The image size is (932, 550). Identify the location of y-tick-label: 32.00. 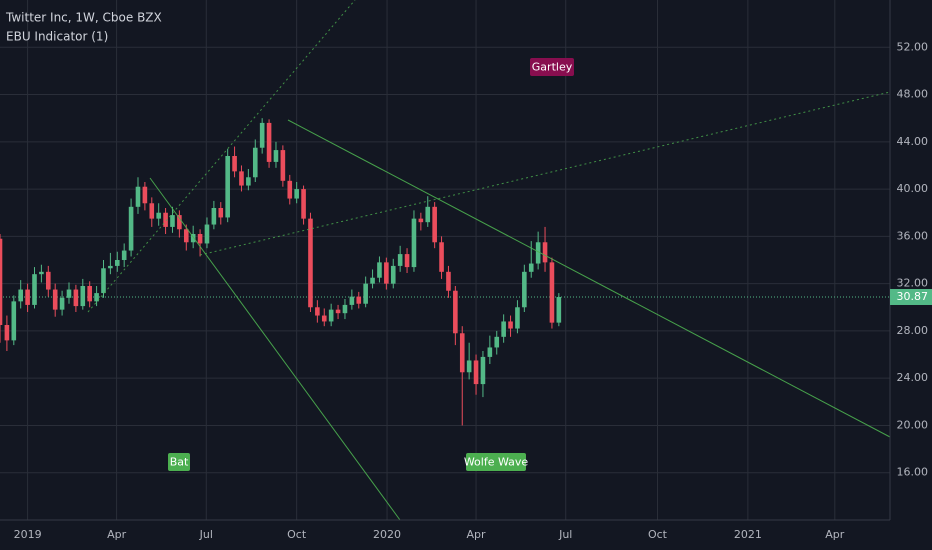
(913, 283).